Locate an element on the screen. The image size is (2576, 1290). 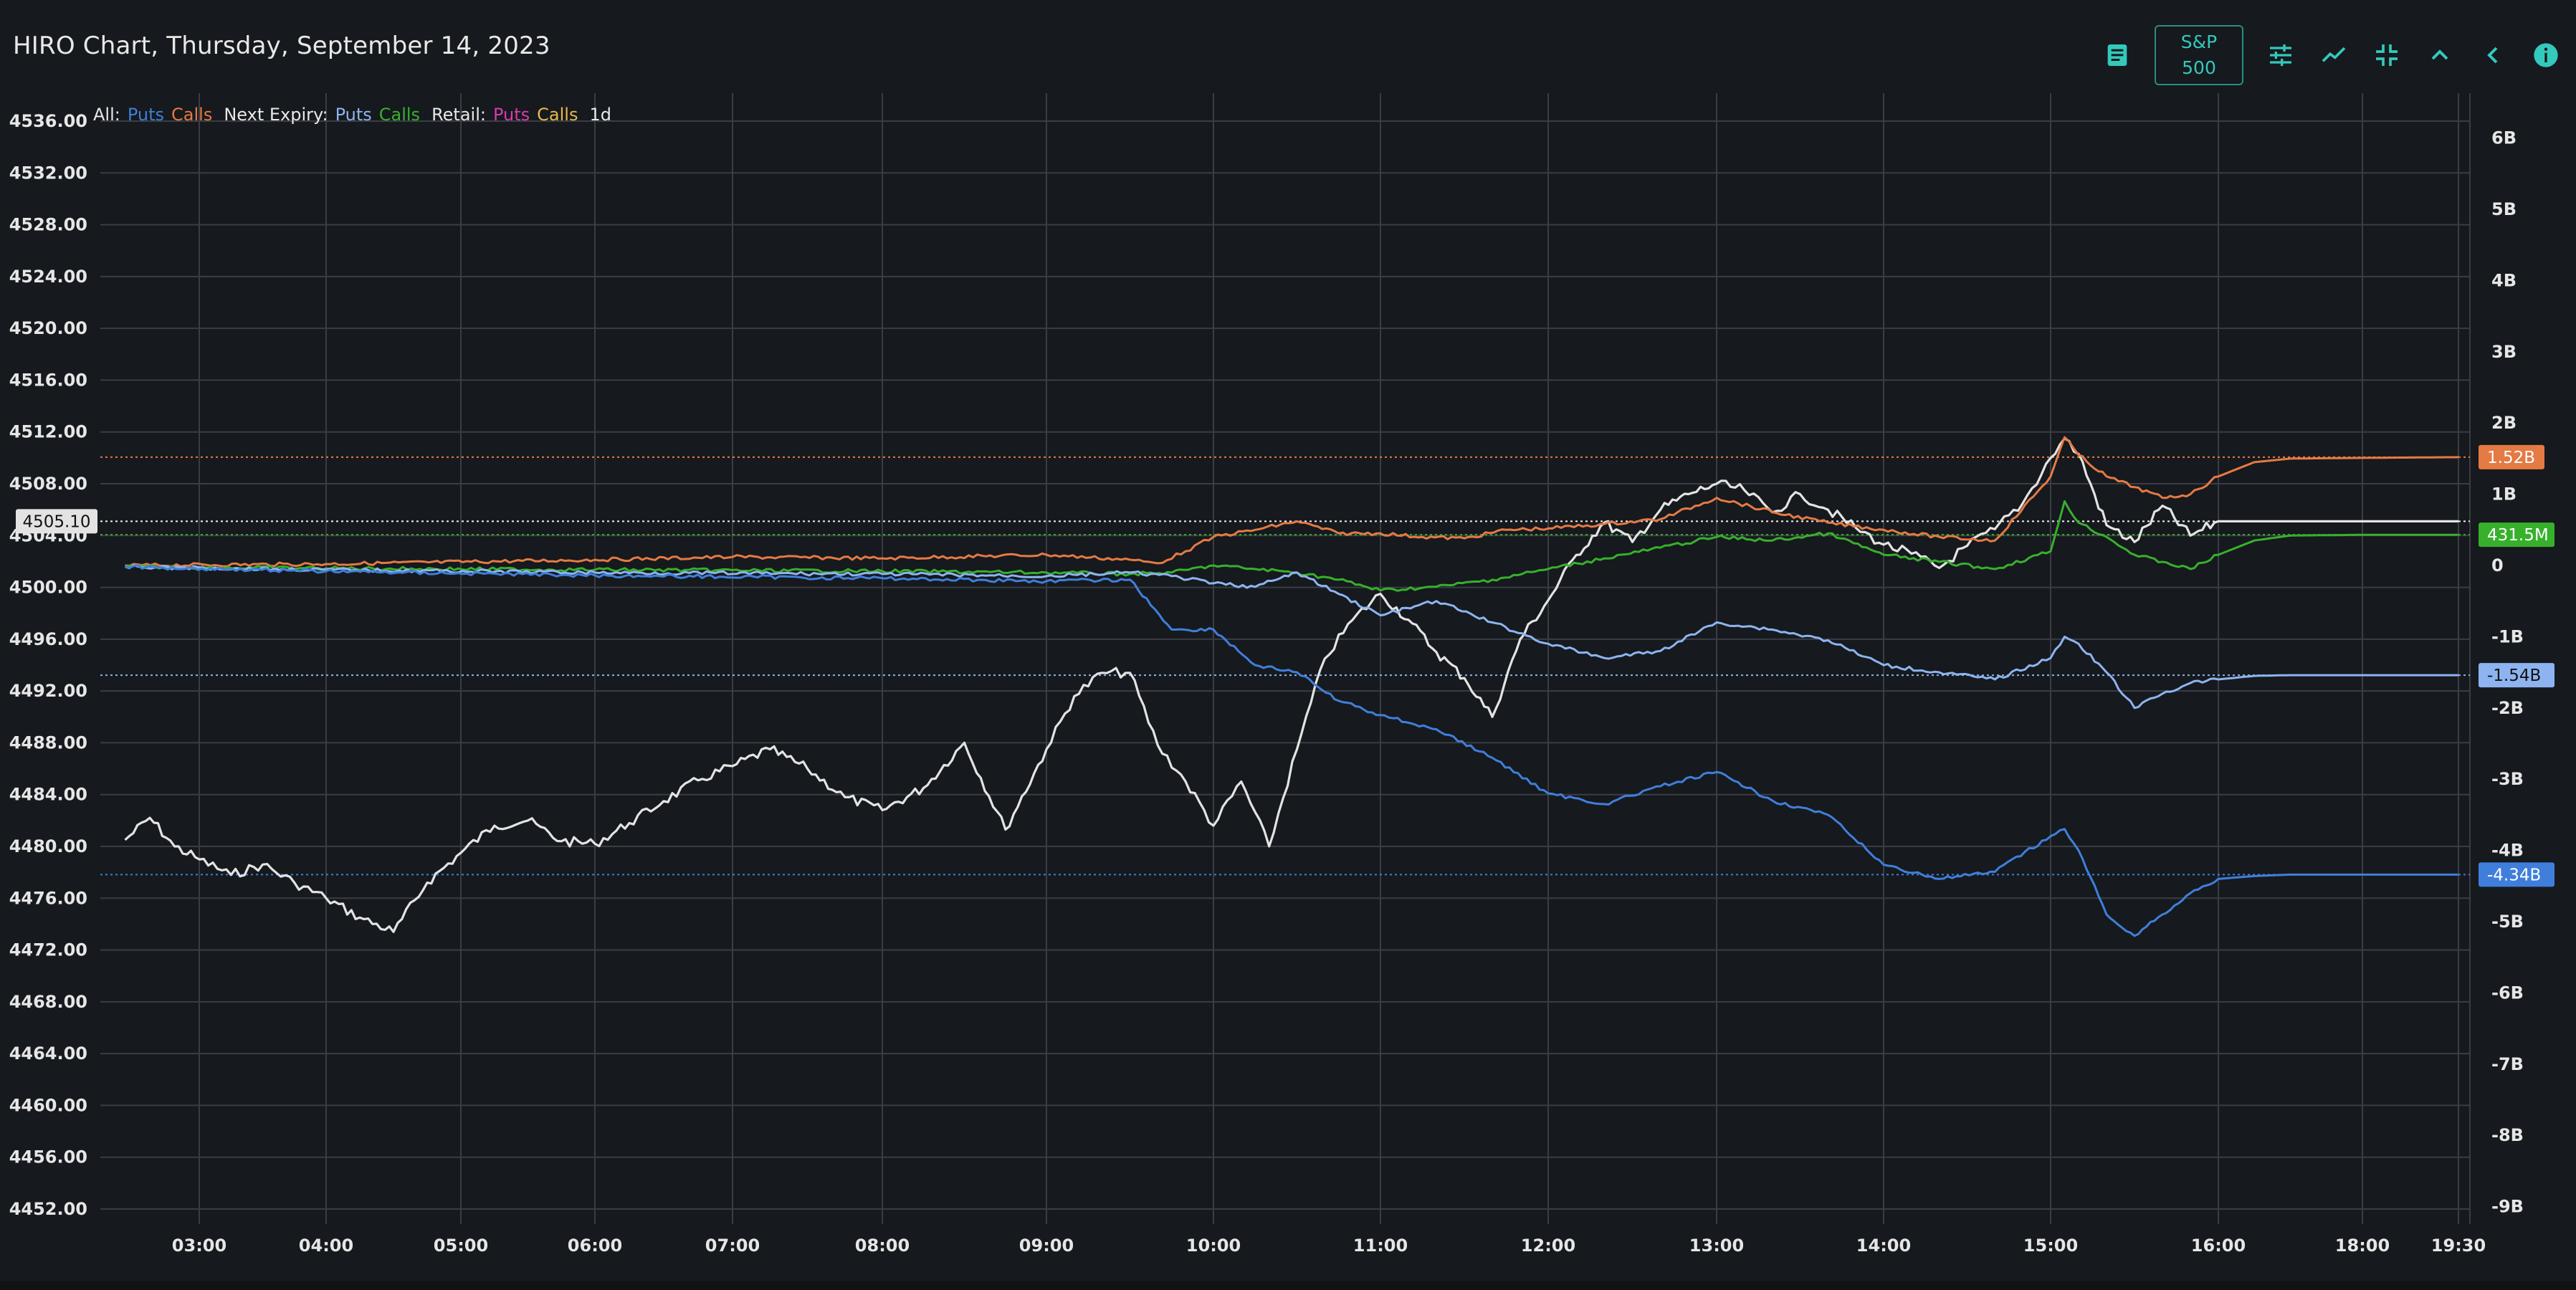
symbol-select-button: S&P 500 is located at coordinates (2199, 55).